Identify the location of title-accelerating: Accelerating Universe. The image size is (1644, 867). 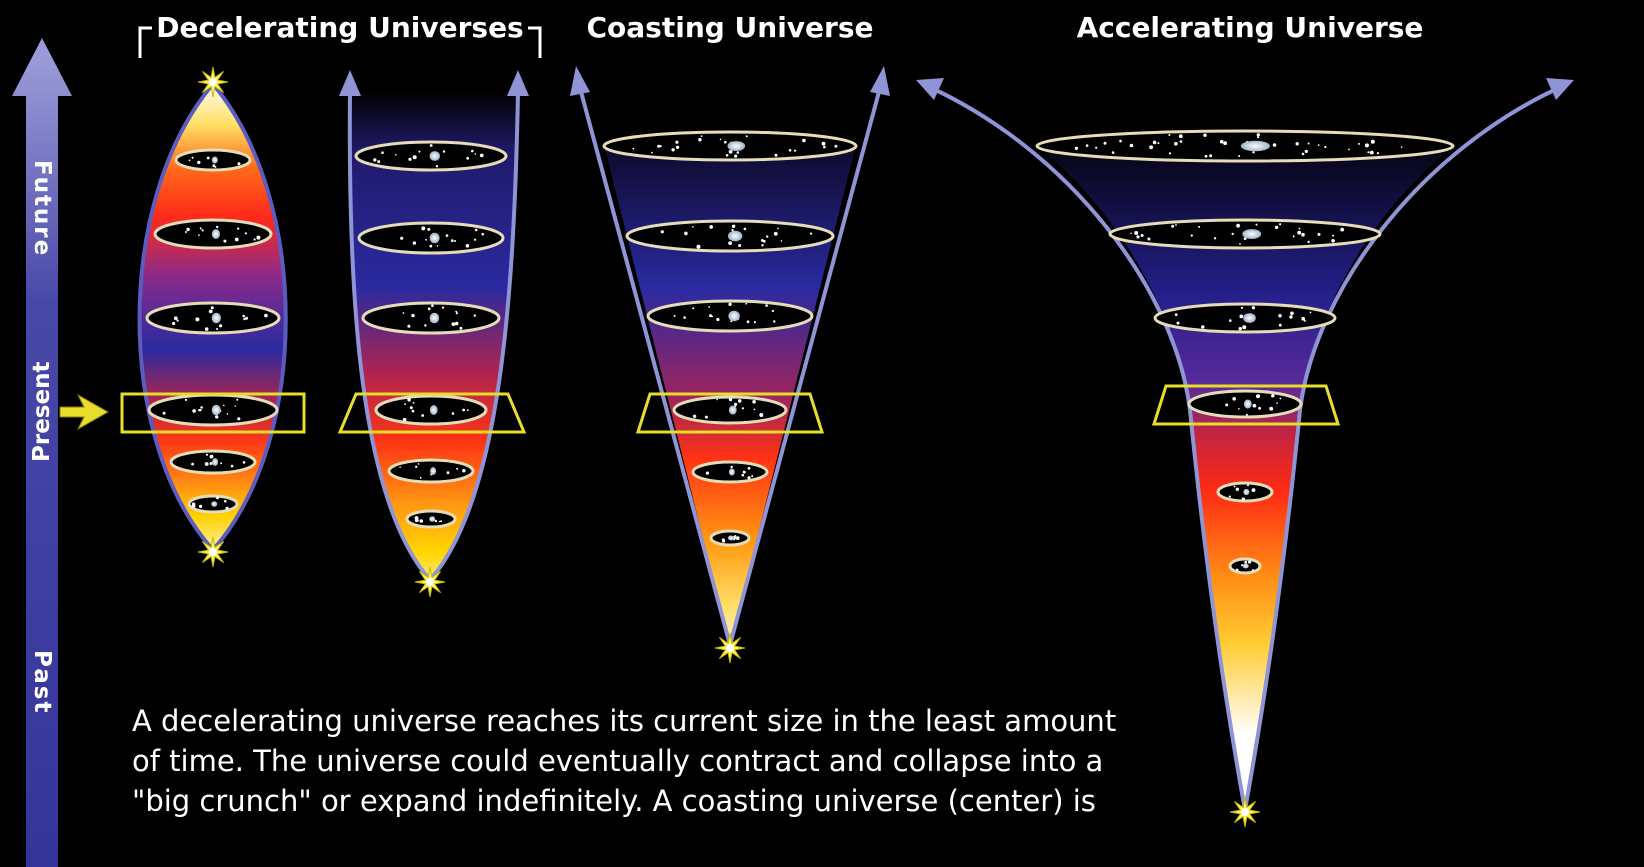
(1250, 27).